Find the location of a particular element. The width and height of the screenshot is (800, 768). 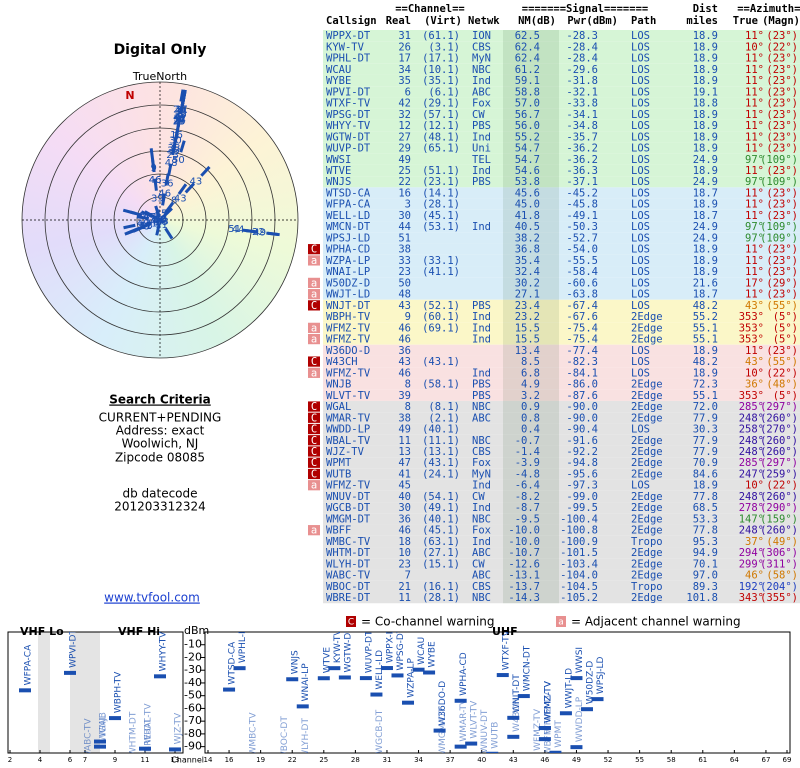

station-label: 43 is located at coordinates (195, 182).